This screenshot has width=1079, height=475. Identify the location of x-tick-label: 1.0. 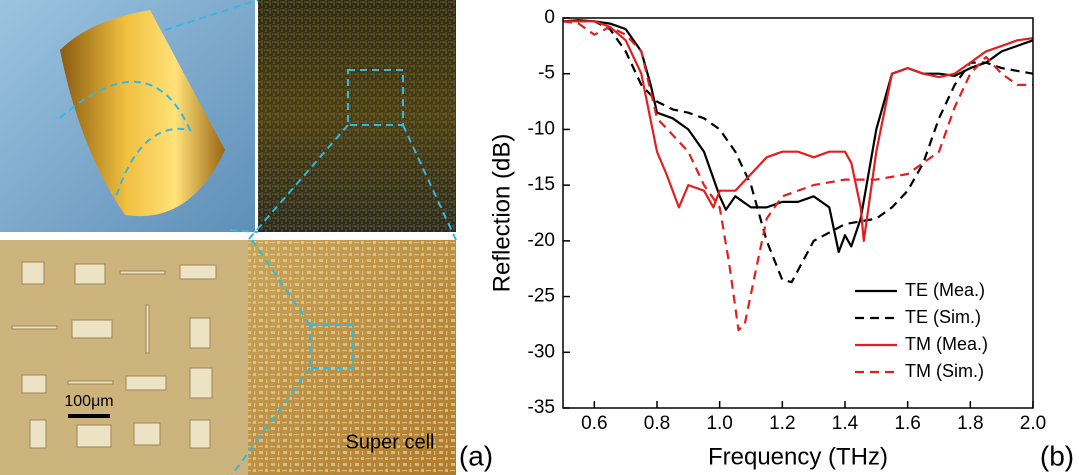
(719, 423).